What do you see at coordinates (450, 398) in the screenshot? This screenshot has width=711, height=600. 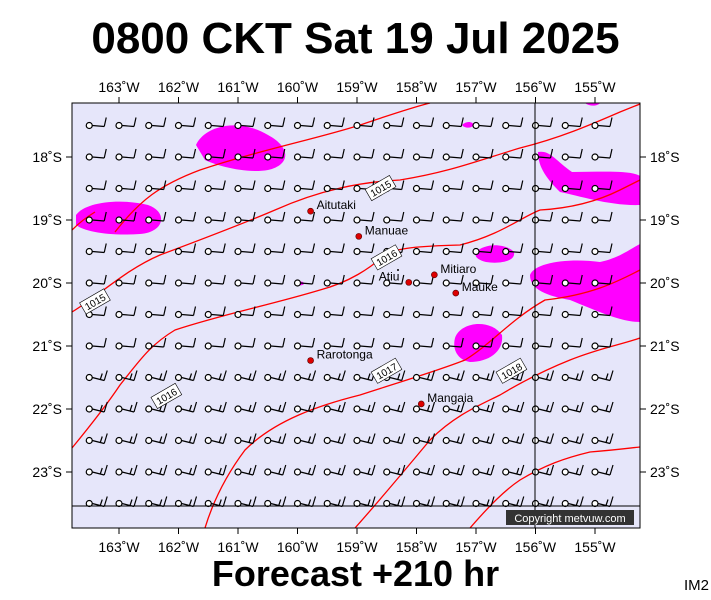 I see `place-label: Mangaia` at bounding box center [450, 398].